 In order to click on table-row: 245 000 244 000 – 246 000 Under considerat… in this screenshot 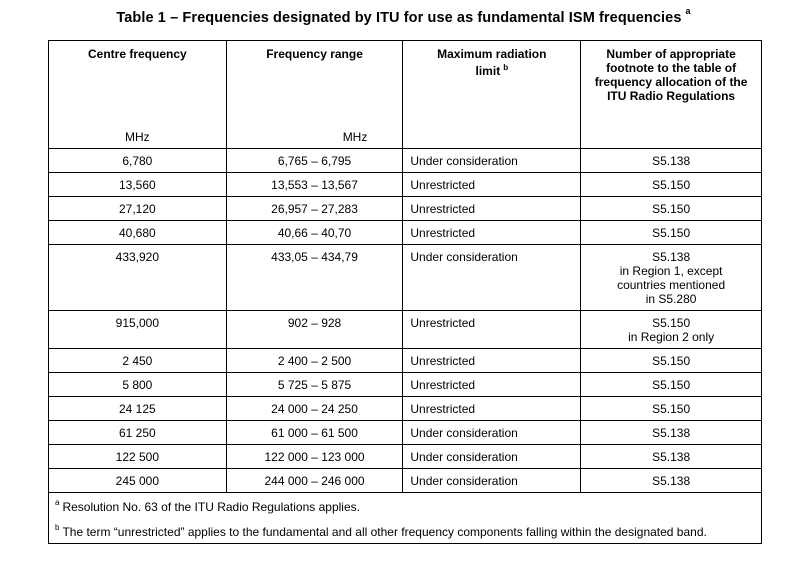, I will do `click(405, 480)`.